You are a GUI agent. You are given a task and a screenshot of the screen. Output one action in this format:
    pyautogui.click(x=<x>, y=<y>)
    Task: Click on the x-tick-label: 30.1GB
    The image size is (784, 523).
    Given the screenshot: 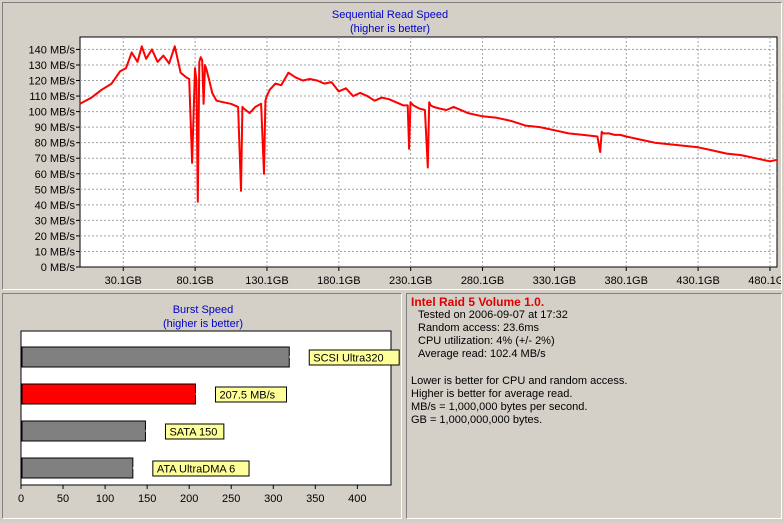 What is the action you would take?
    pyautogui.click(x=123, y=281)
    